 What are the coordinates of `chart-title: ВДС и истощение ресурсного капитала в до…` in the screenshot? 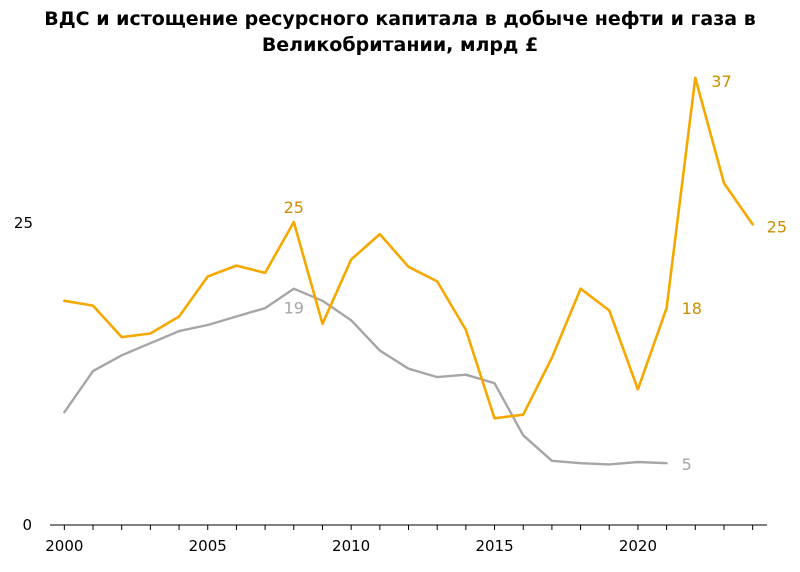 It's located at (400, 32).